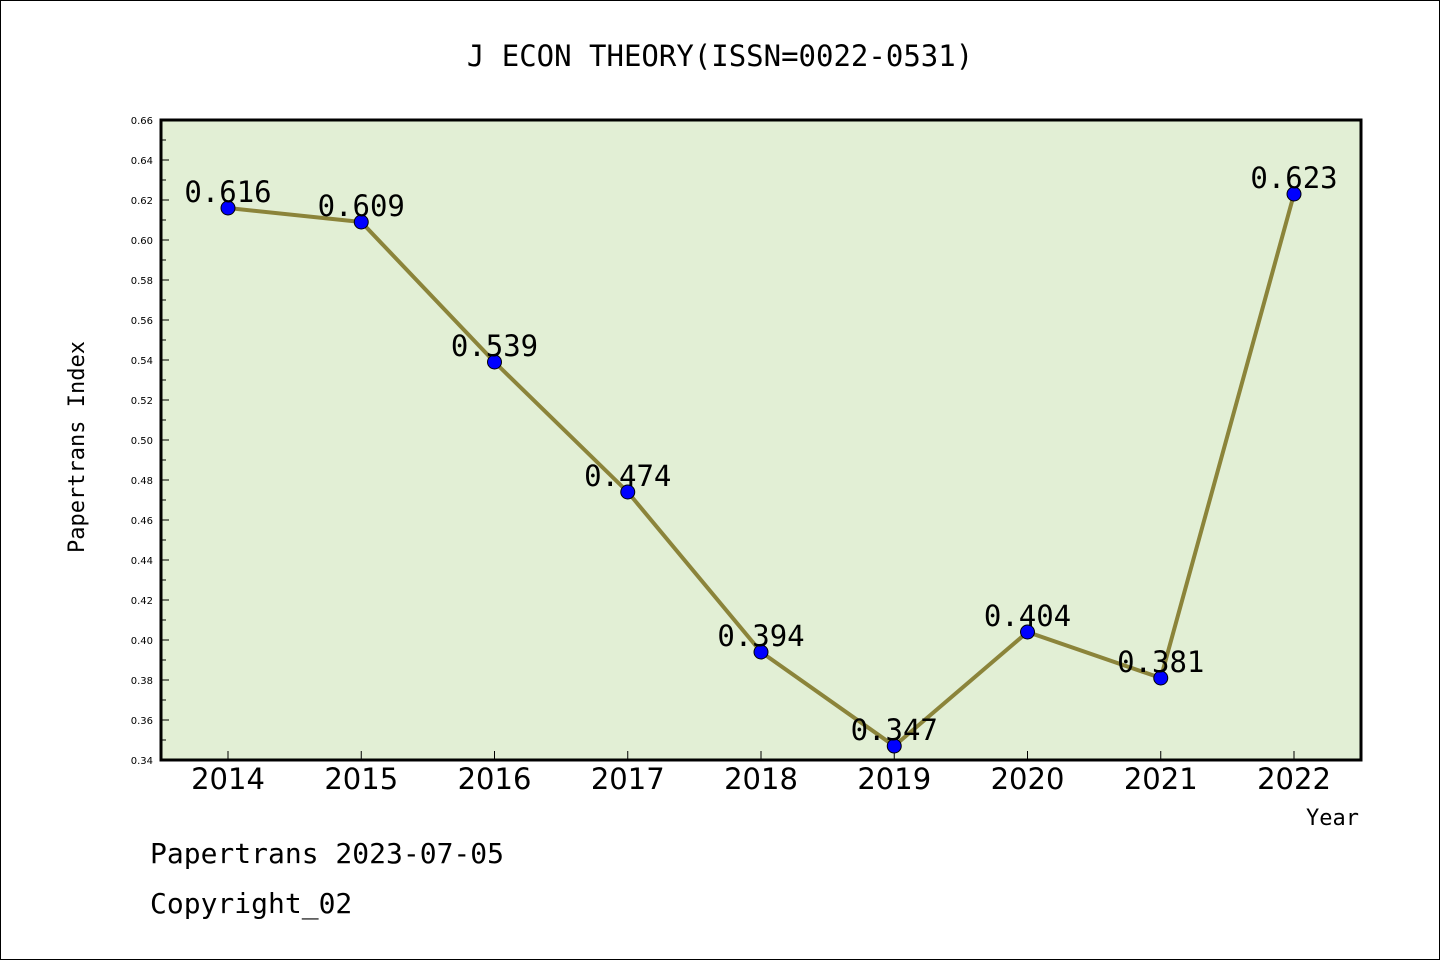 This screenshot has height=960, width=1440. Describe the element at coordinates (1293, 178) in the screenshot. I see `data-label: 0.623` at that location.